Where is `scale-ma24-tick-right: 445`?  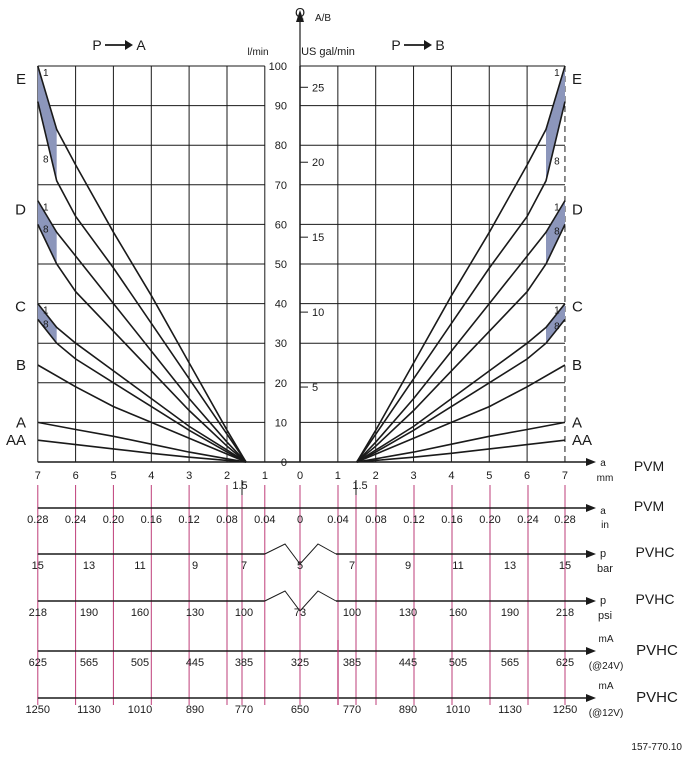 scale-ma24-tick-right: 445 is located at coordinates (408, 663).